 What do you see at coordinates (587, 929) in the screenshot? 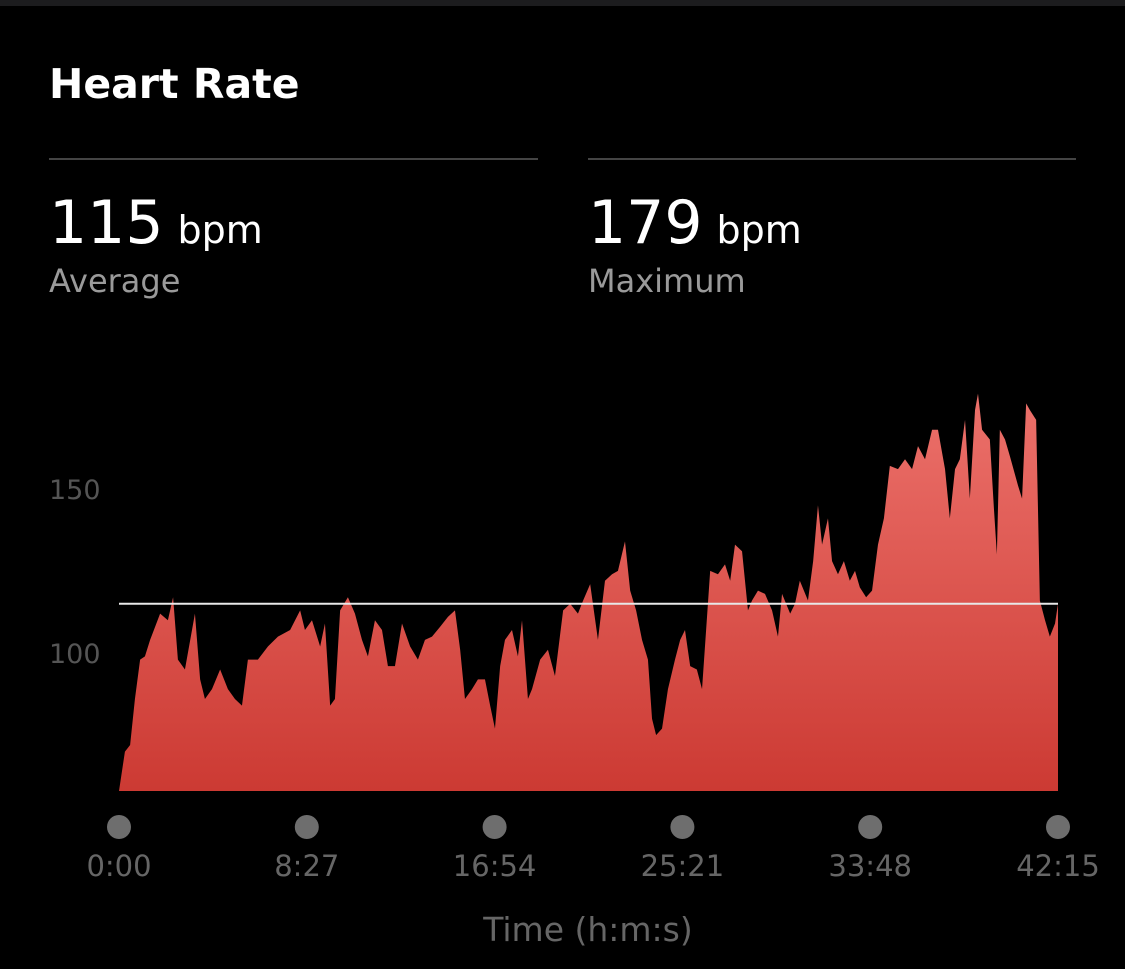
I see `x-axis-label: Time (h:m:s)` at bounding box center [587, 929].